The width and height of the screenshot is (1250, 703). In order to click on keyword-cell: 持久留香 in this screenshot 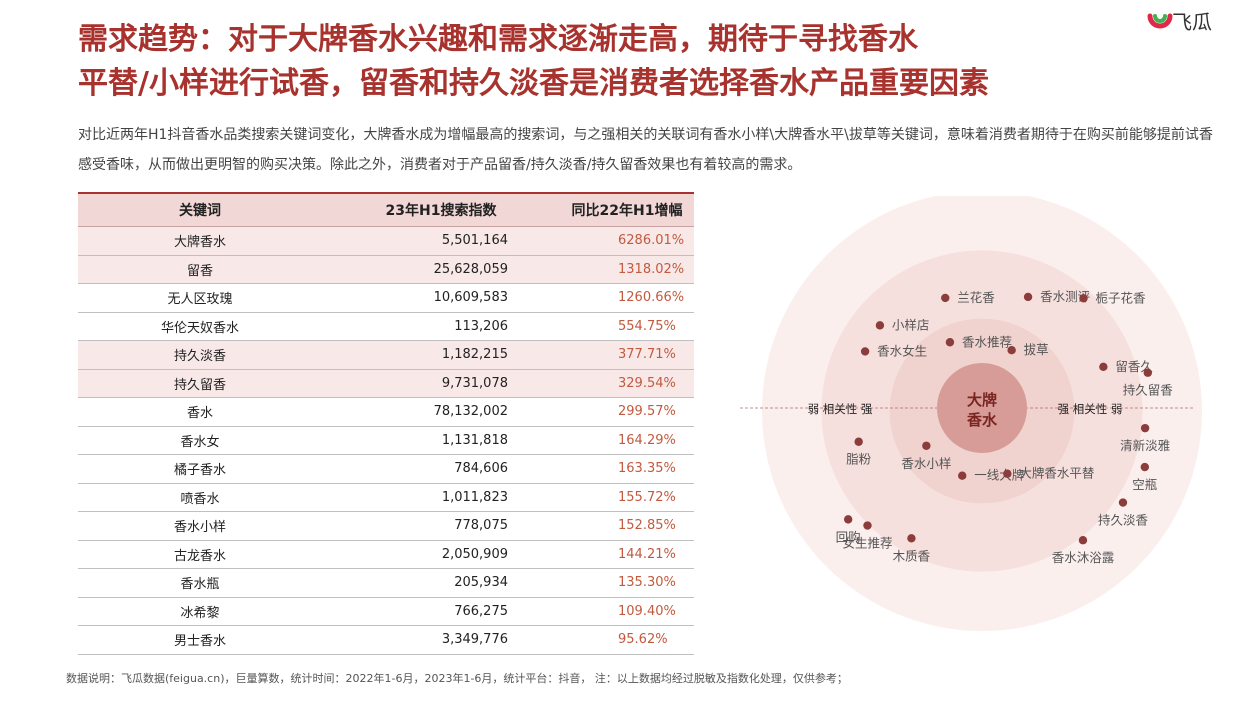, I will do `click(200, 383)`.